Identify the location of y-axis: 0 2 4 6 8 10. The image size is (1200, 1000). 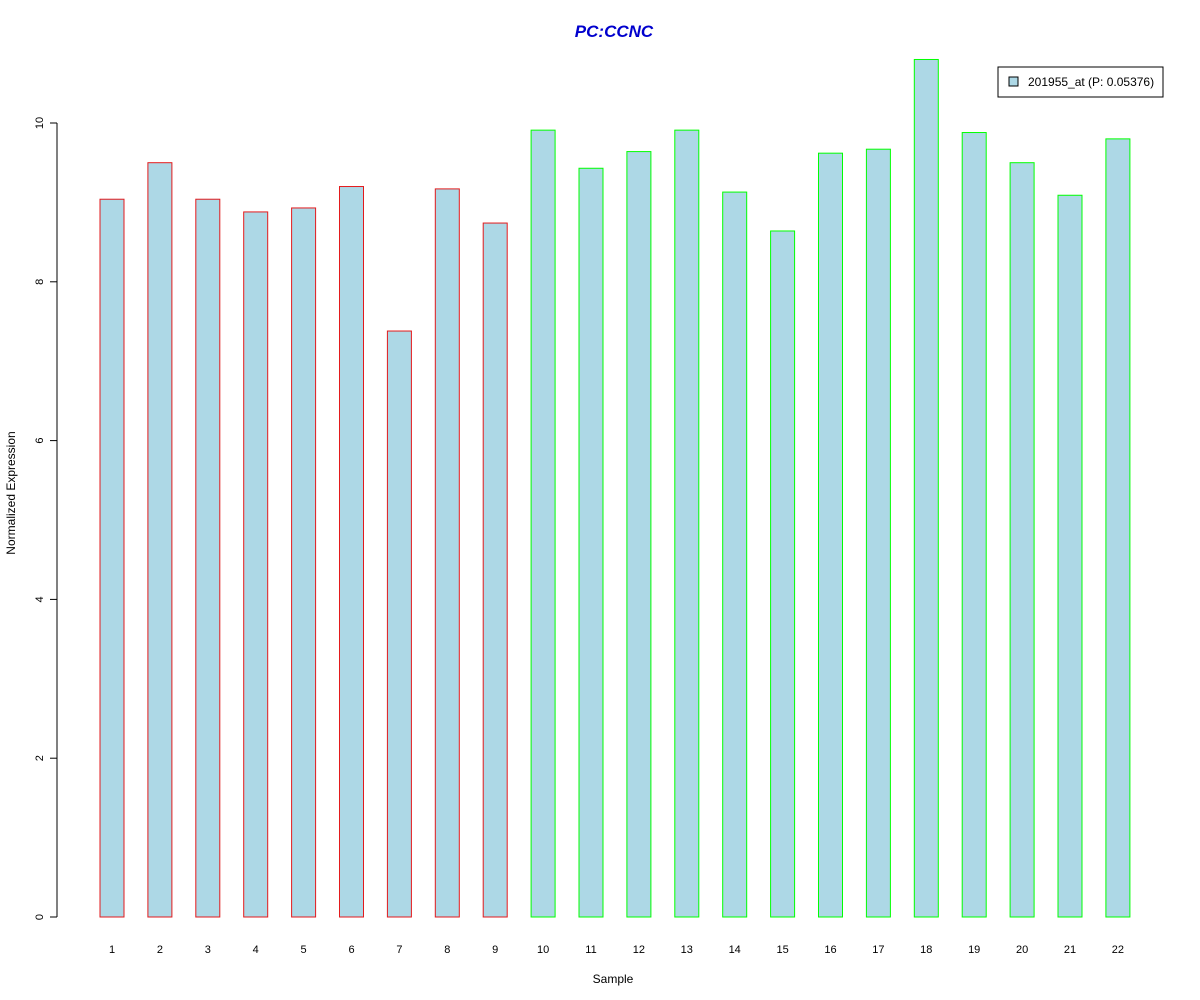
(46, 518).